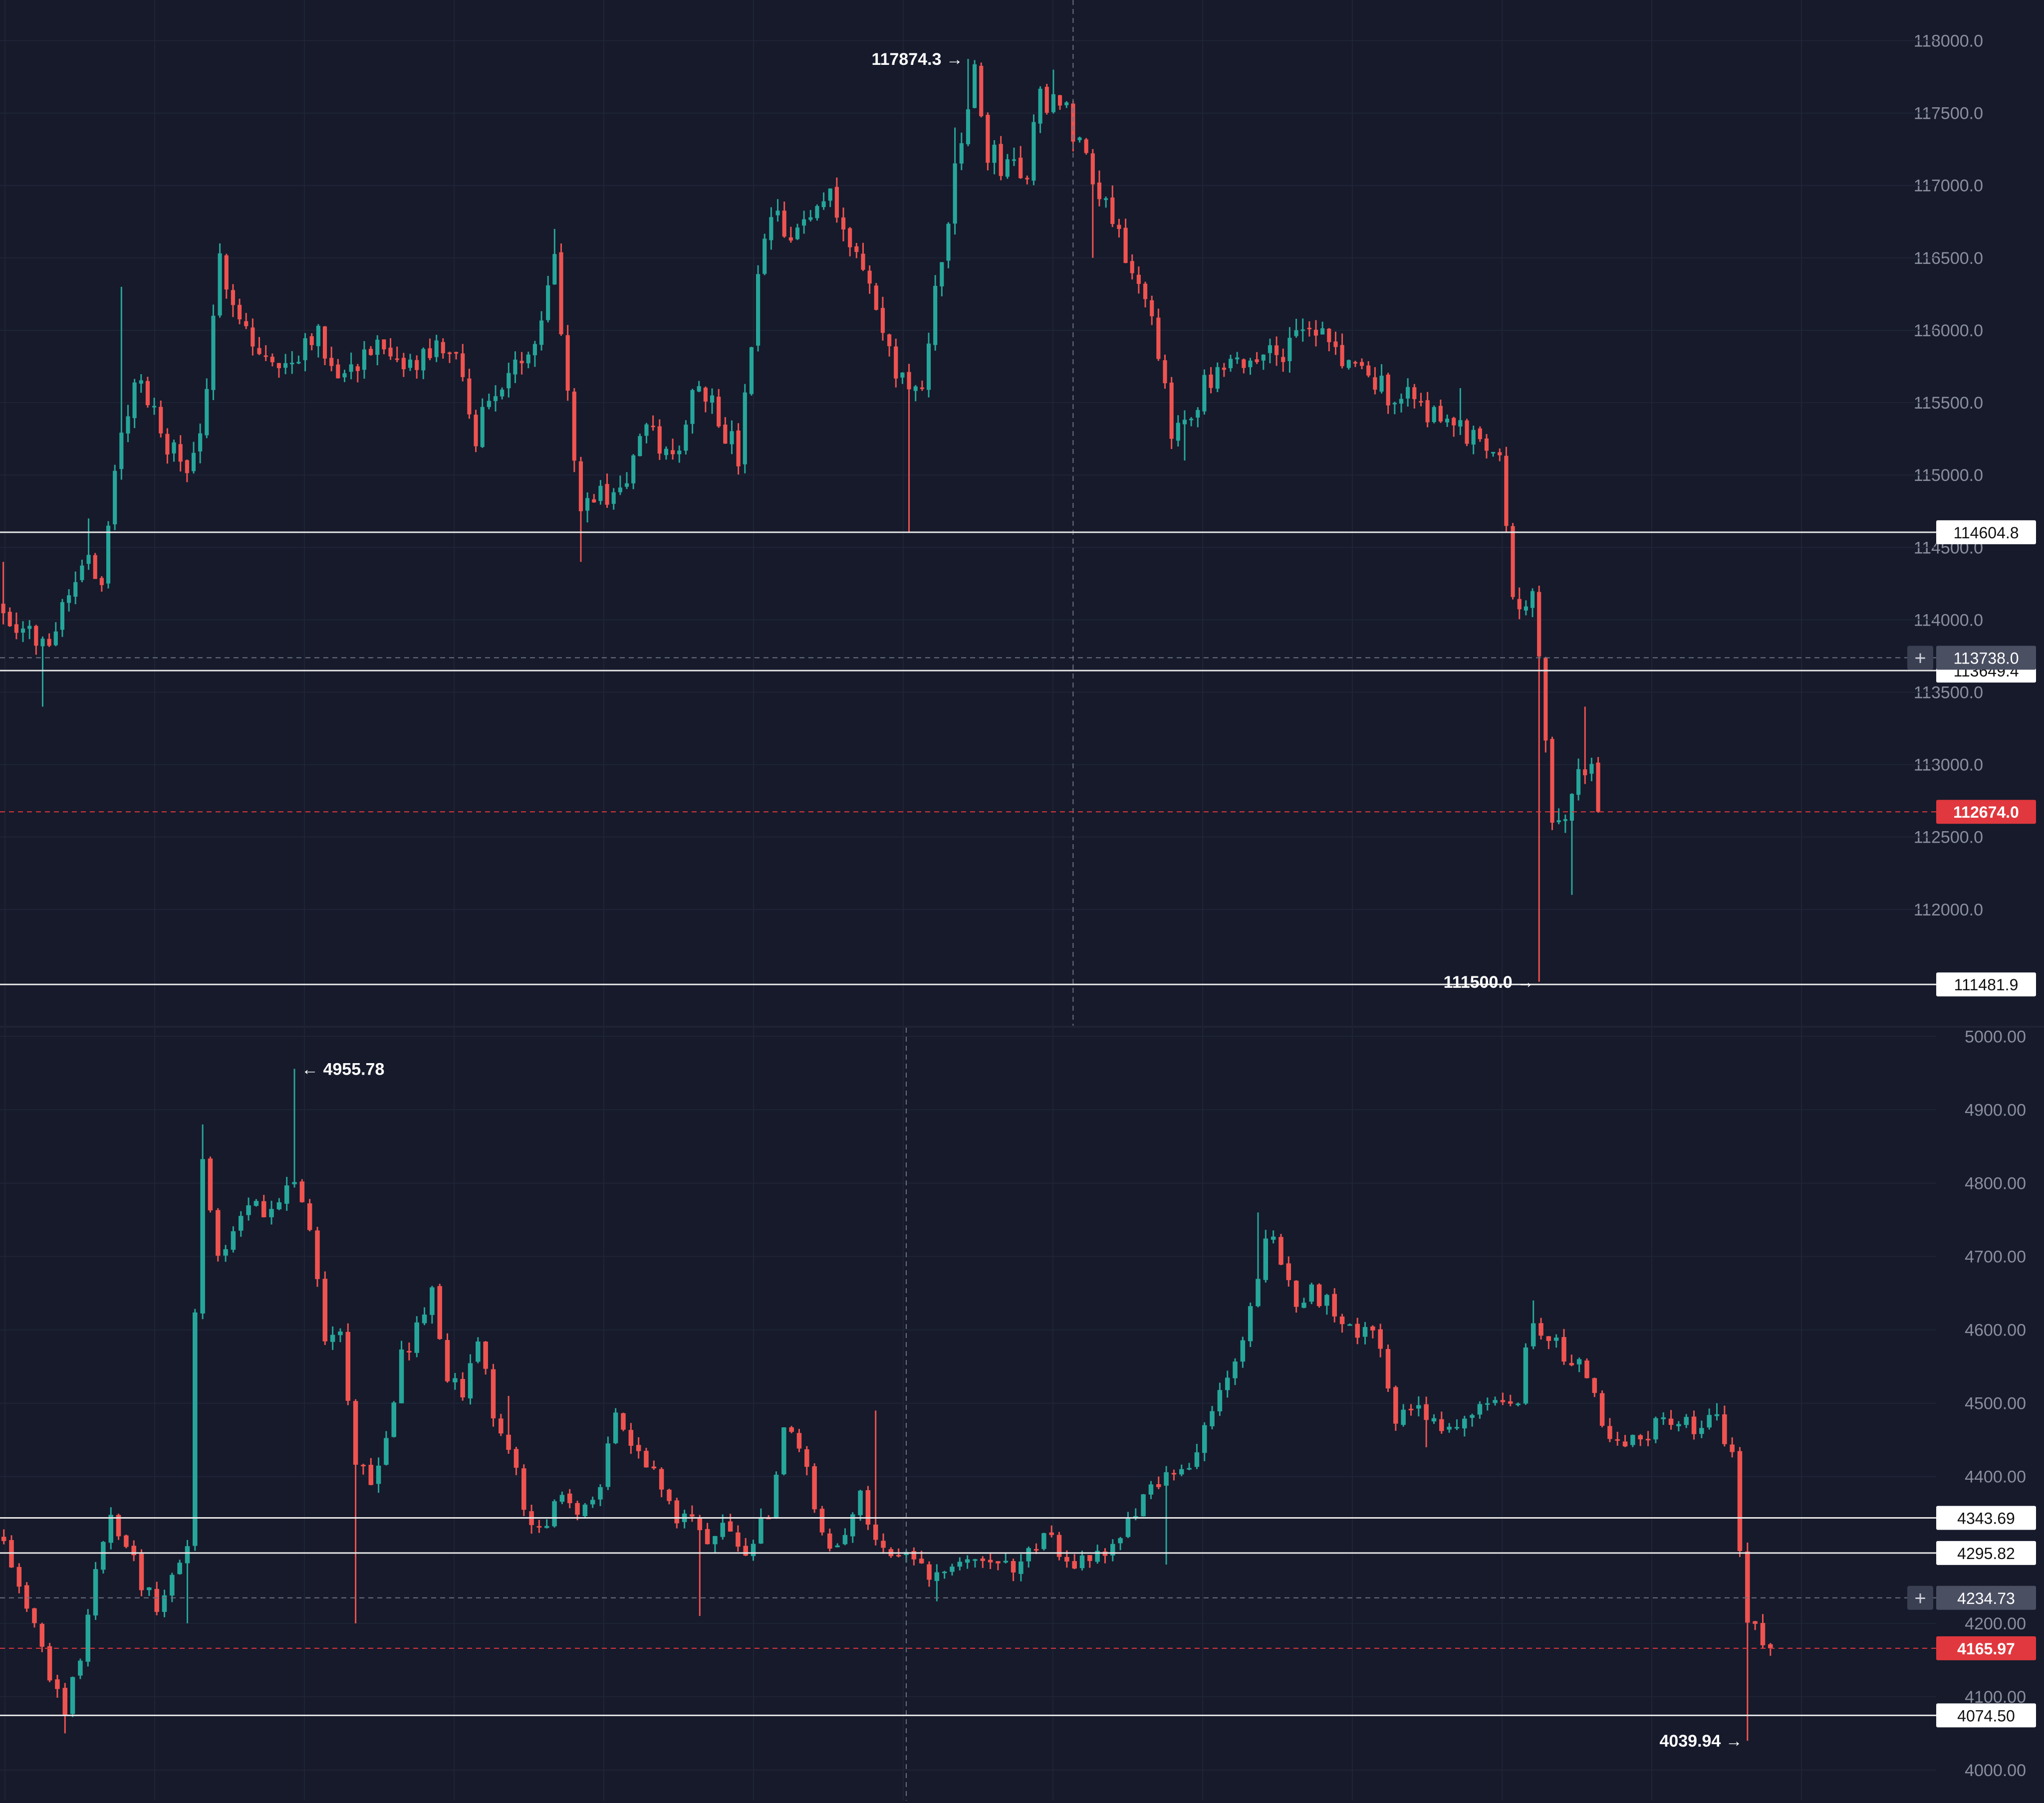 The height and width of the screenshot is (1803, 2044). Describe the element at coordinates (1986, 985) in the screenshot. I see `level-label-text: 111481.9` at that location.